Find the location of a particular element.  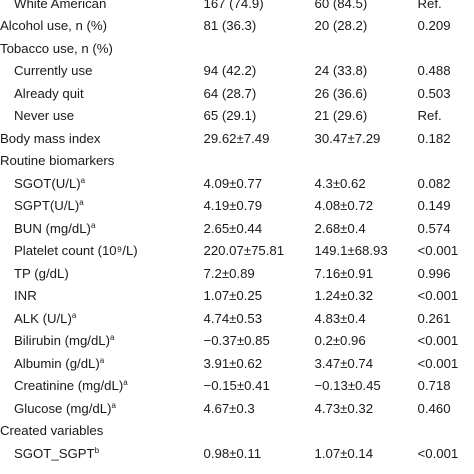

row-label-cell: SGOT_SGPTb is located at coordinates (102, 453).